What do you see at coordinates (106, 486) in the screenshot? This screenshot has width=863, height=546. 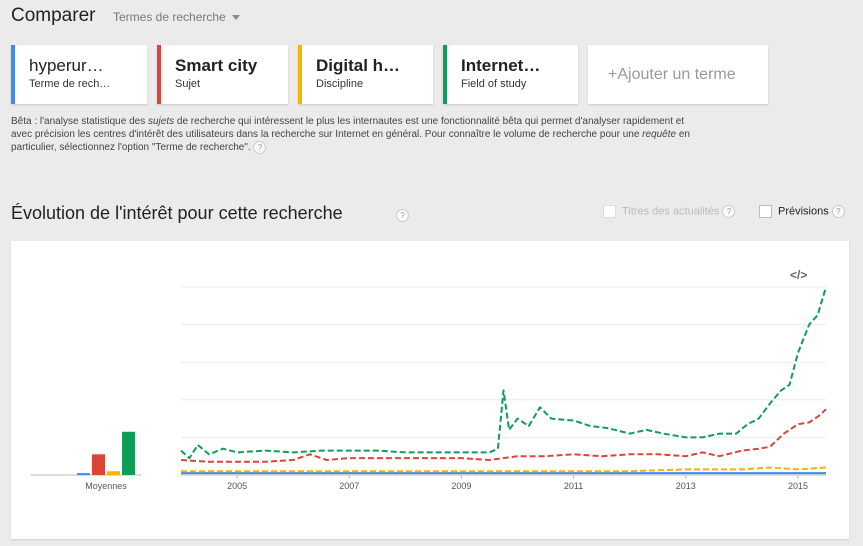 I see `averages-label: Moyennes` at bounding box center [106, 486].